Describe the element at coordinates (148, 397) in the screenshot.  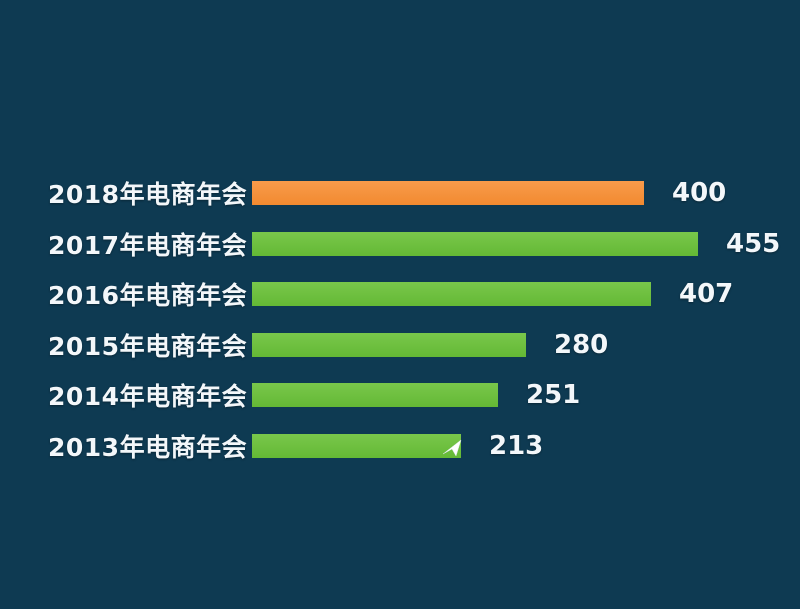
I see `category-label-2014: 2014年电商年会` at that location.